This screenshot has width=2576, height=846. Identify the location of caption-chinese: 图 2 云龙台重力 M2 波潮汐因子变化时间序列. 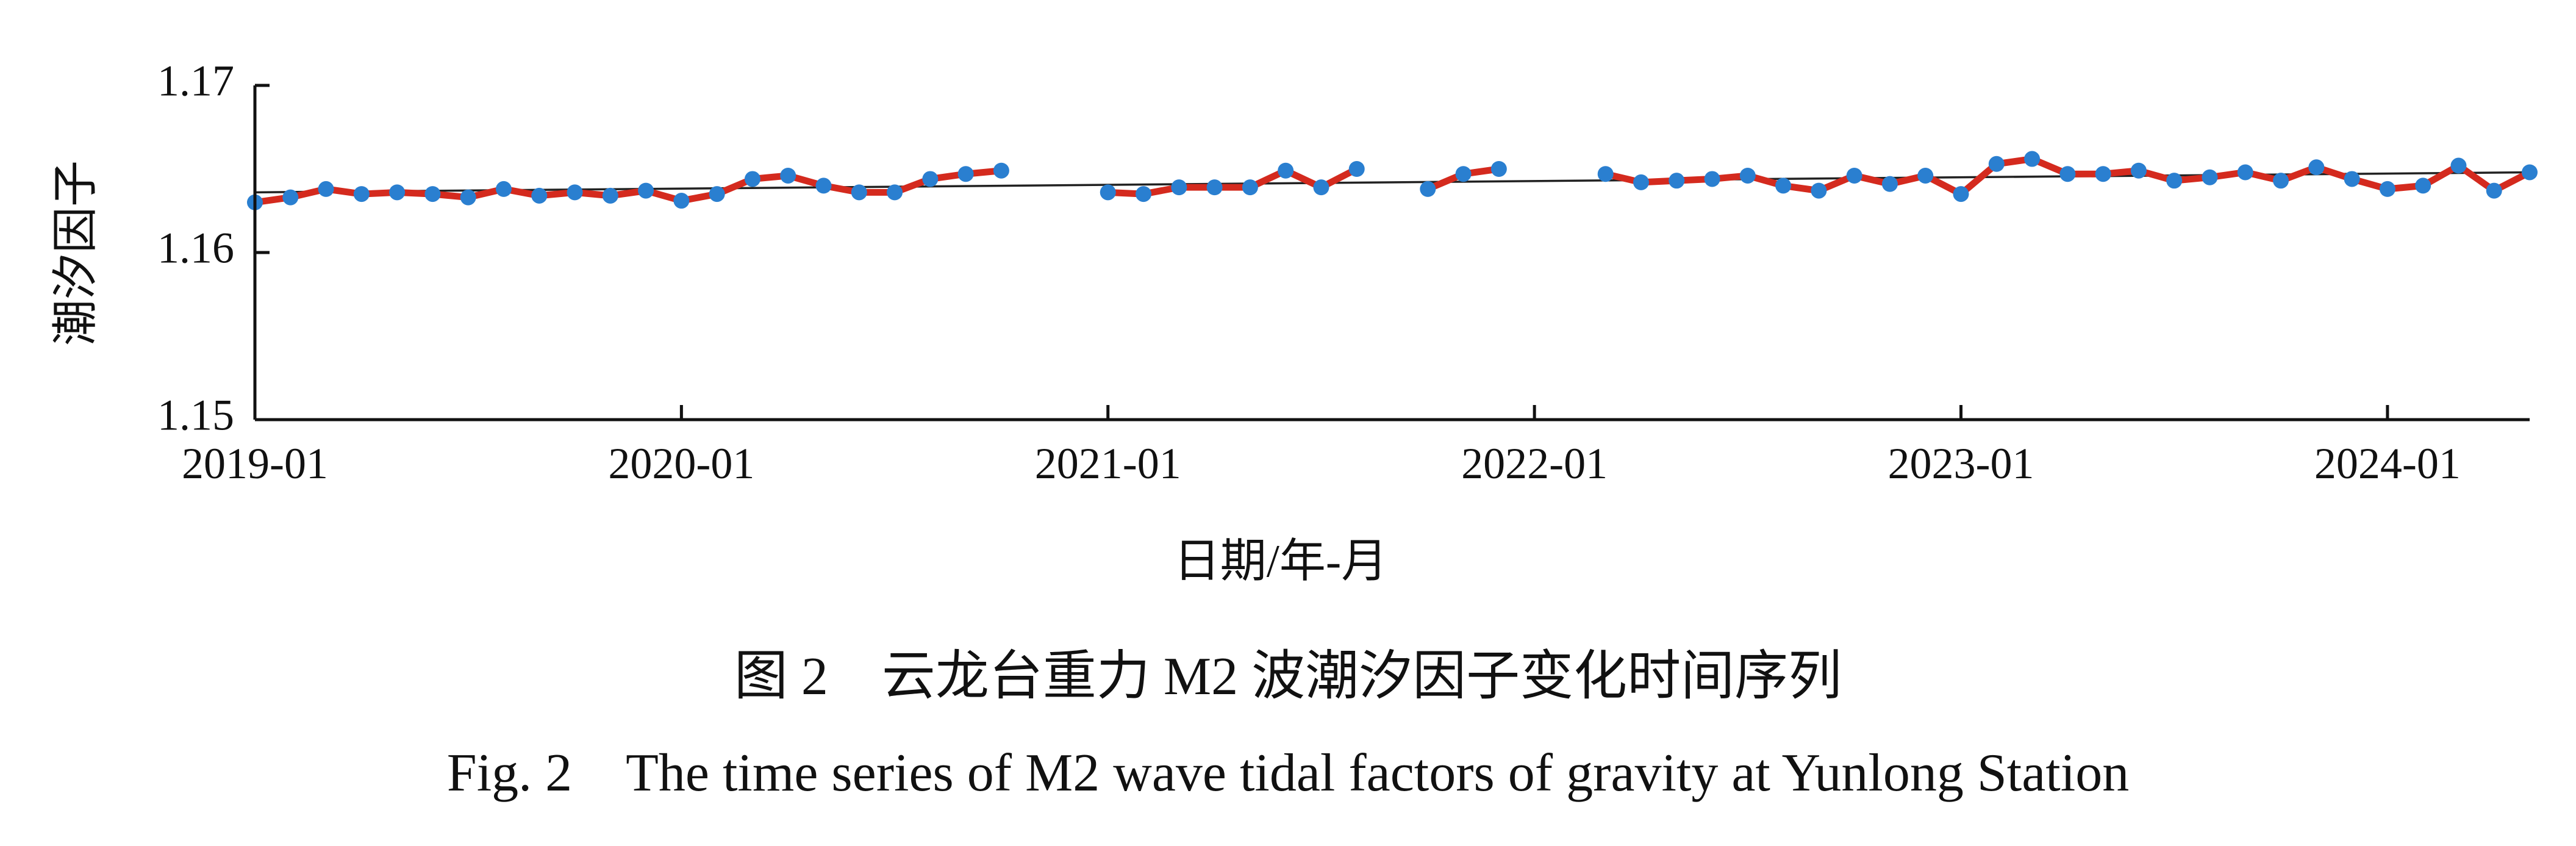
(1288, 677).